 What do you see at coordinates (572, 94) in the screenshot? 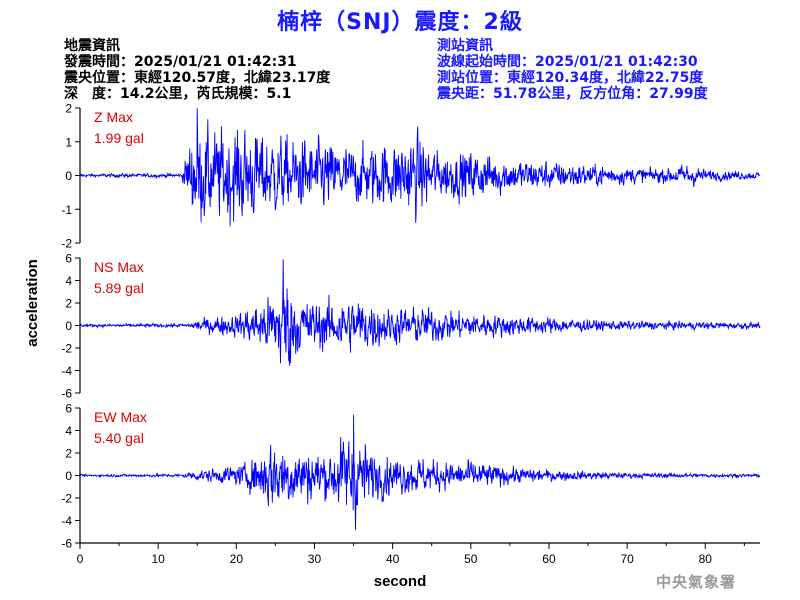
I see `station-distance: 震央距：51.78公里，反方位角：27.99度` at bounding box center [572, 94].